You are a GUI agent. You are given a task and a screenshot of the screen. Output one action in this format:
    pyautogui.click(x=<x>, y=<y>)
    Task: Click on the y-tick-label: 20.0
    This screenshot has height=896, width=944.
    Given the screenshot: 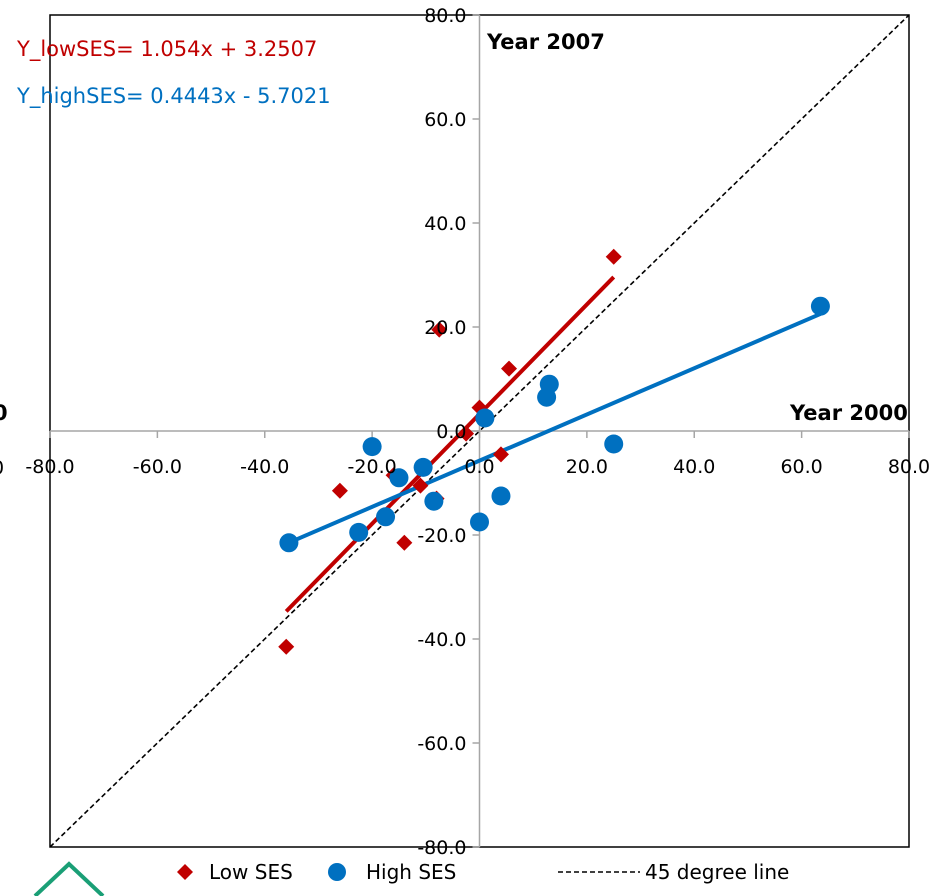 What is the action you would take?
    pyautogui.click(x=445, y=328)
    